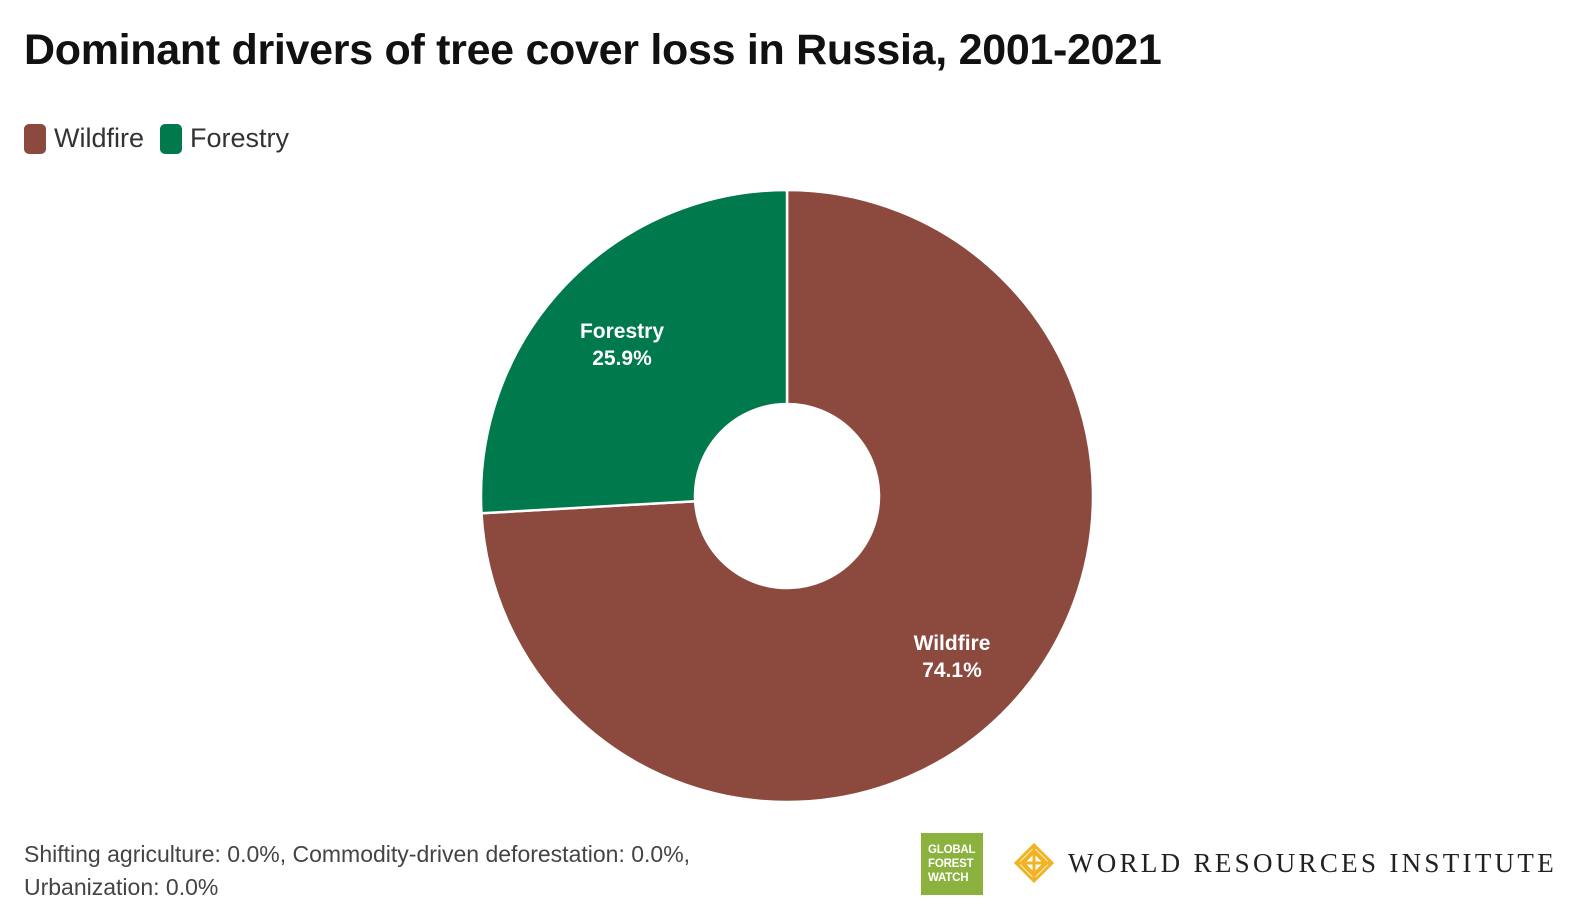  I want to click on labels-layer: Wildfire 74.1% Forestry 25.9%, so click(785, 501).